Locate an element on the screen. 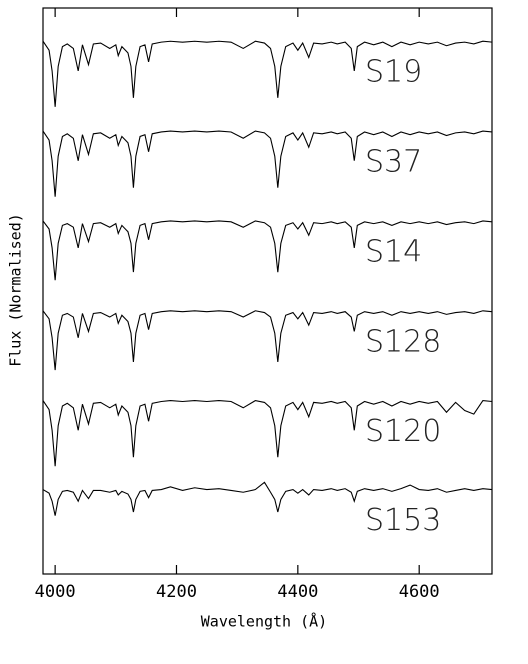  x-tick-label: 4000 is located at coordinates (55, 592).